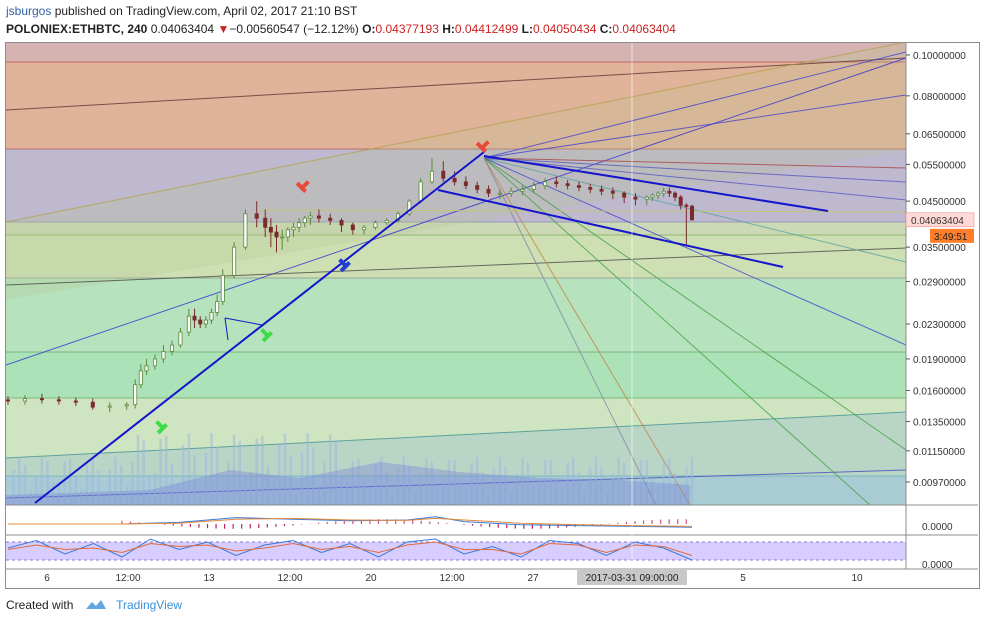  I want to click on timer-label: 3:49:51, so click(951, 237).